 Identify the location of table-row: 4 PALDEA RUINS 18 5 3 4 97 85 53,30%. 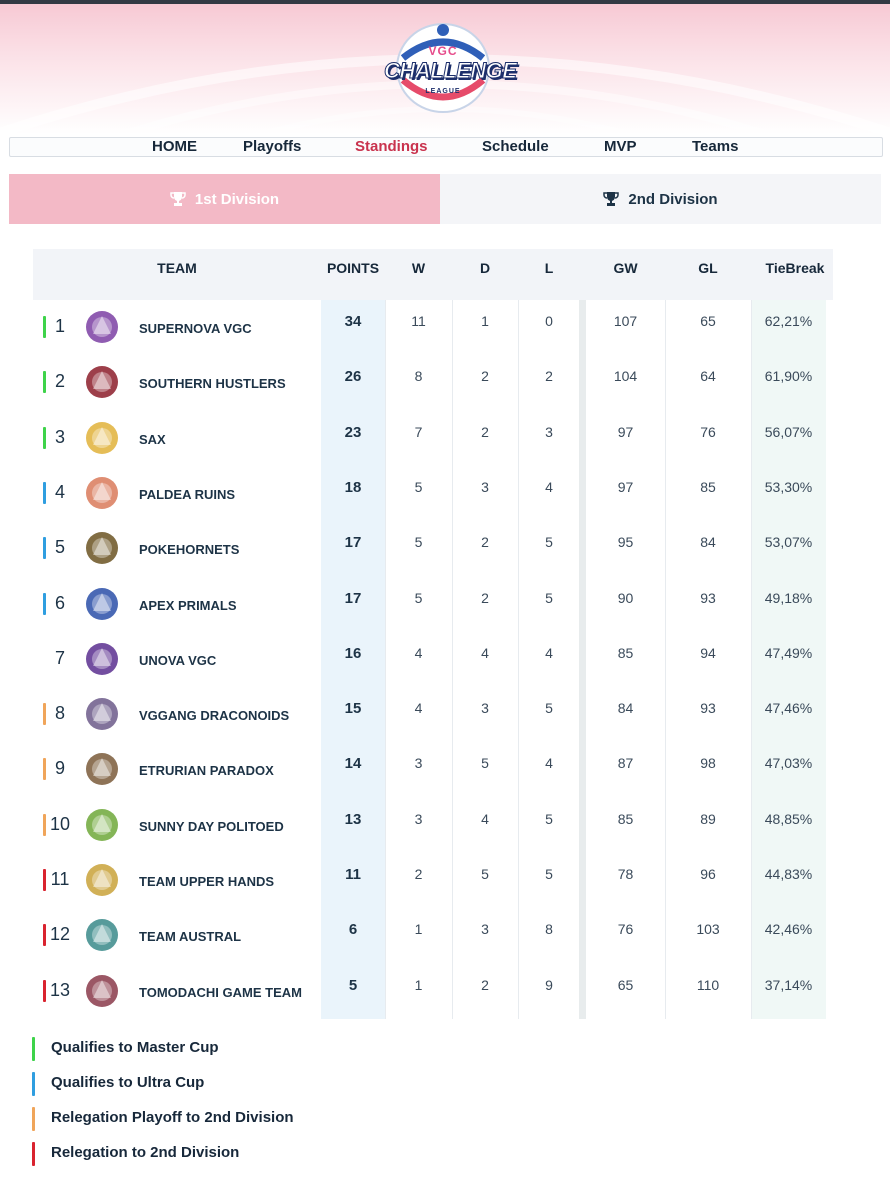
(433, 493).